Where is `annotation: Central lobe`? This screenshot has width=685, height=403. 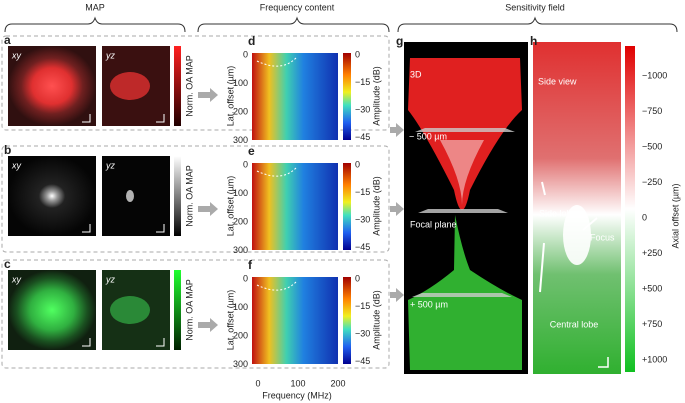
annotation: Central lobe is located at coordinates (574, 324).